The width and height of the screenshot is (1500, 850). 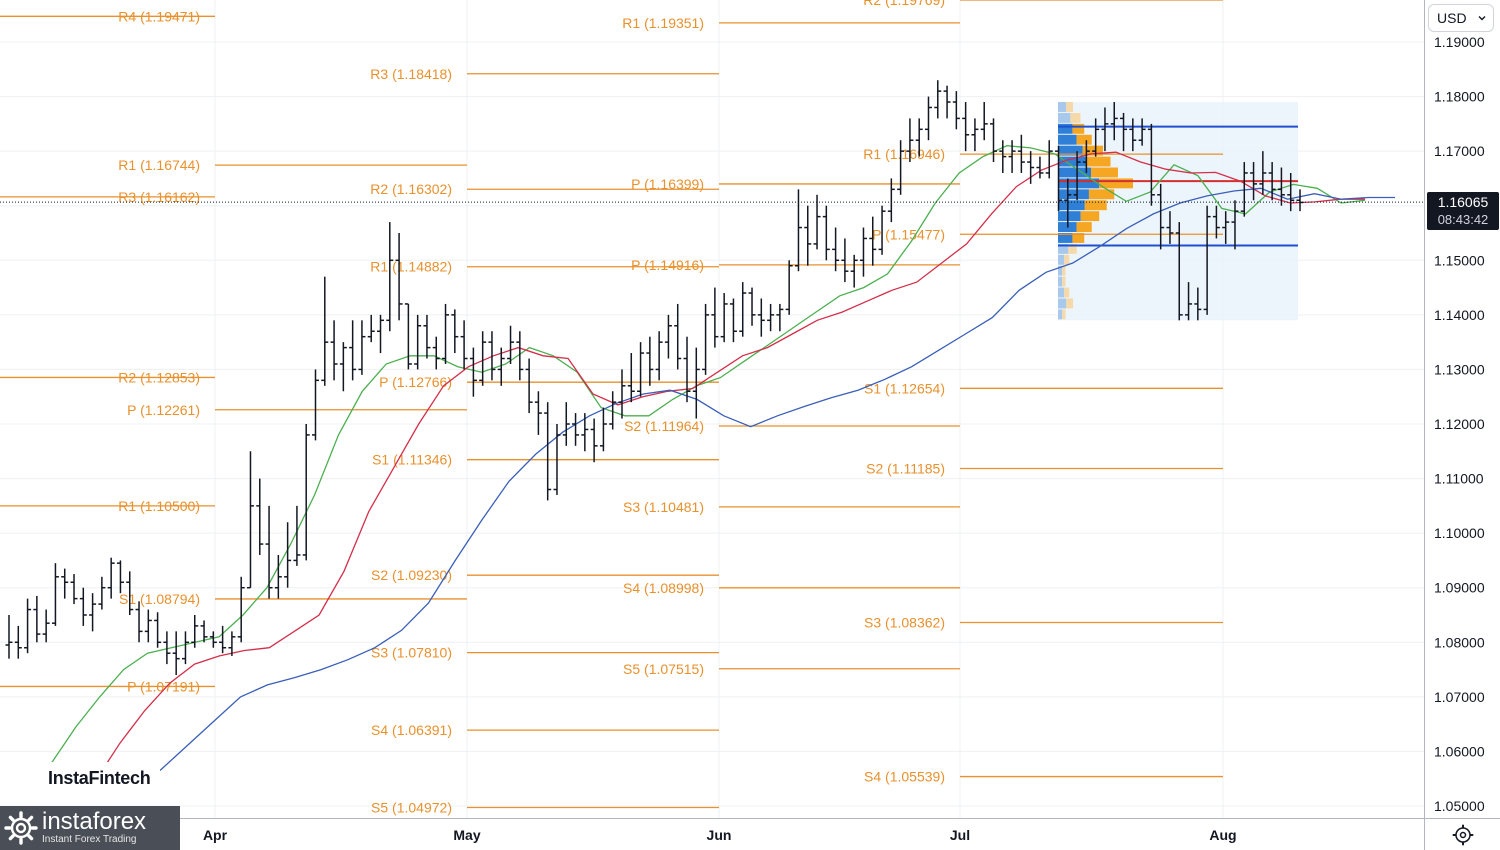 I want to click on month-tick-label: May, so click(x=466, y=835).